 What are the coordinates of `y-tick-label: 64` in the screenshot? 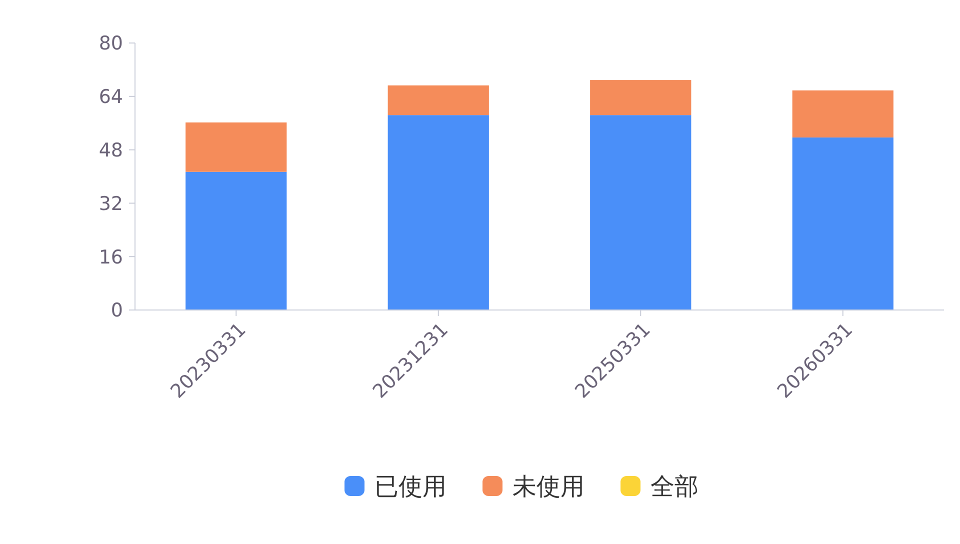 It's located at (110, 97).